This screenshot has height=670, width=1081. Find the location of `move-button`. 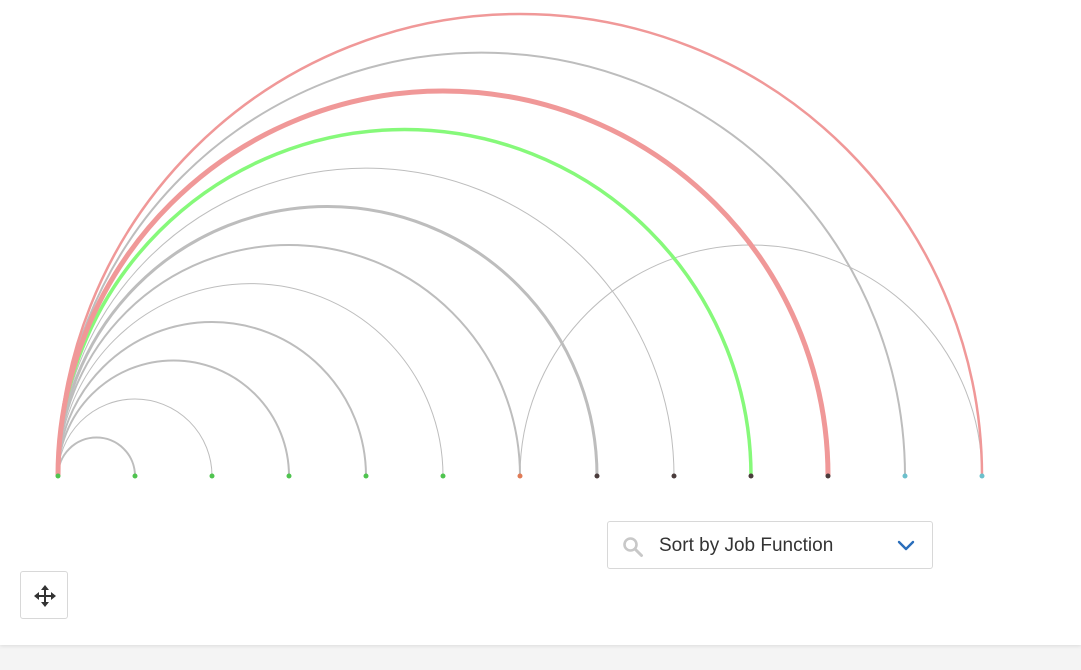

move-button is located at coordinates (44, 595).